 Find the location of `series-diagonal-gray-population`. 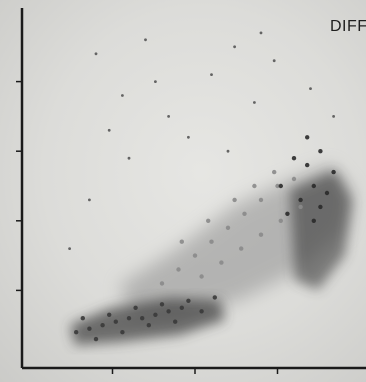

series-diagonal-gray-population is located at coordinates (231, 227).